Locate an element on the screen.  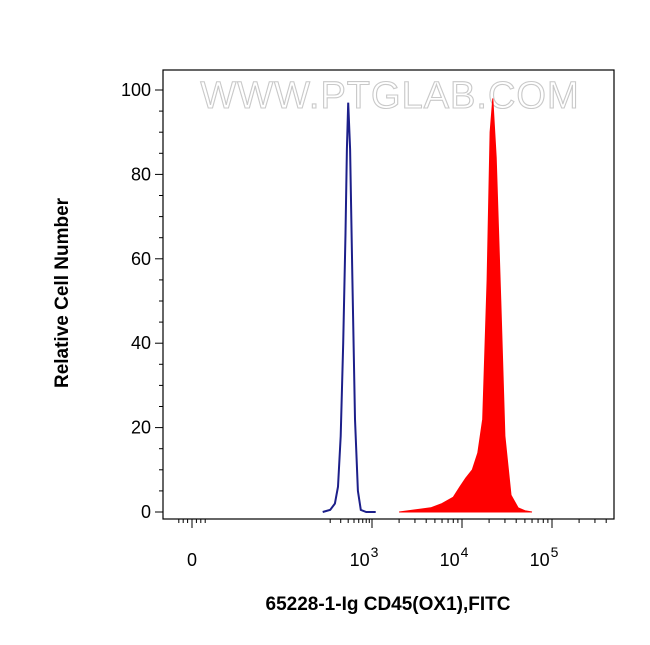
y-tick-label: 100 is located at coordinates (136, 90).